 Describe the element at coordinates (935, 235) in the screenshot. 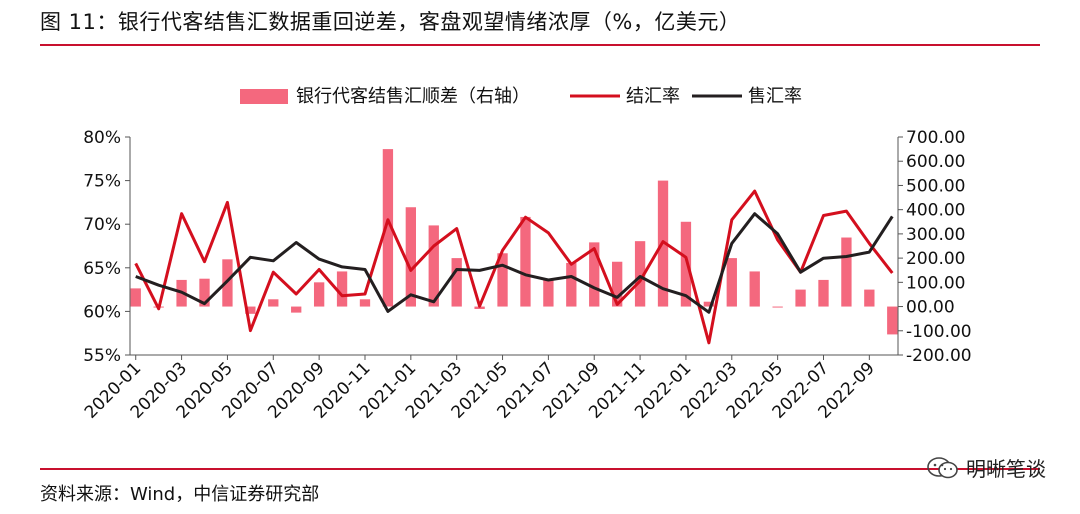

I see `right-tick-label: 300.00` at that location.